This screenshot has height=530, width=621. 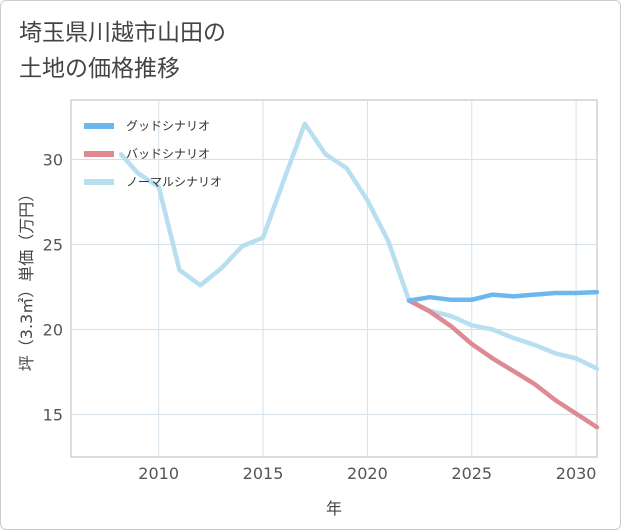 What do you see at coordinates (367, 473) in the screenshot?
I see `x-tick-label-2020: 2020` at bounding box center [367, 473].